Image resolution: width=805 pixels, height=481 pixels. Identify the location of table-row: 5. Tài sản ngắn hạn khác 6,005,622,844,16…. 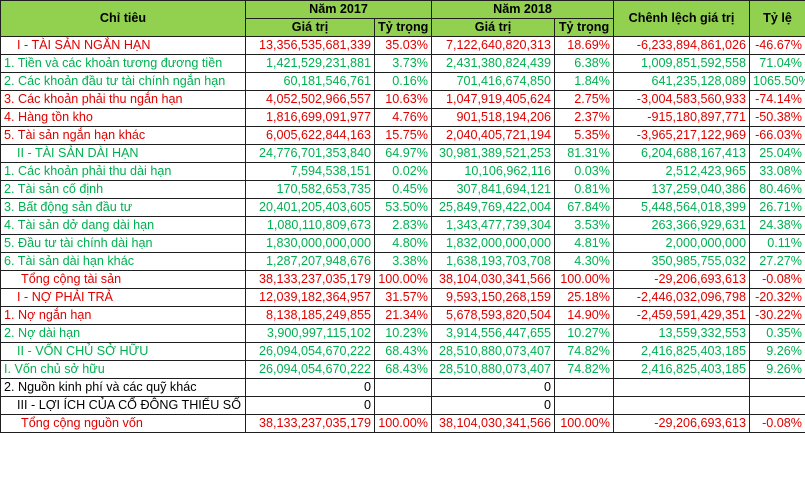
(402, 135).